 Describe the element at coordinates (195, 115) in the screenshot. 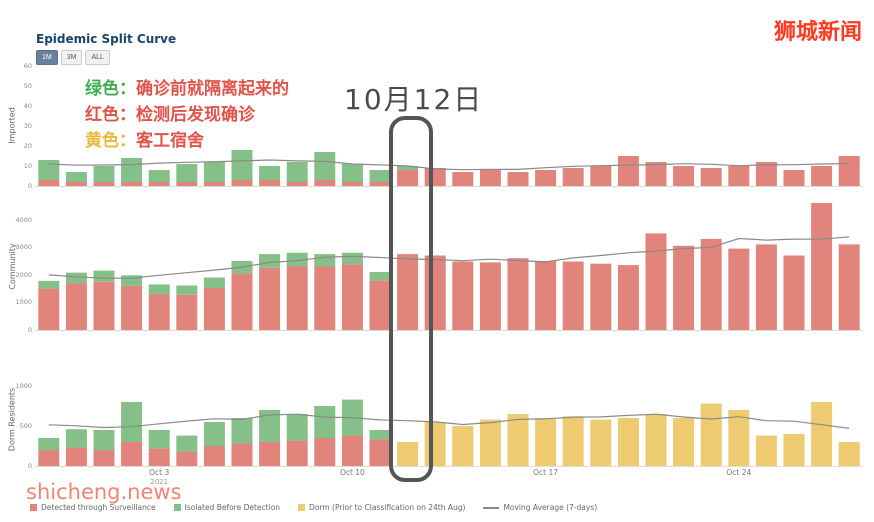

I see `annotation-desc: 检测后发现确诊` at that location.